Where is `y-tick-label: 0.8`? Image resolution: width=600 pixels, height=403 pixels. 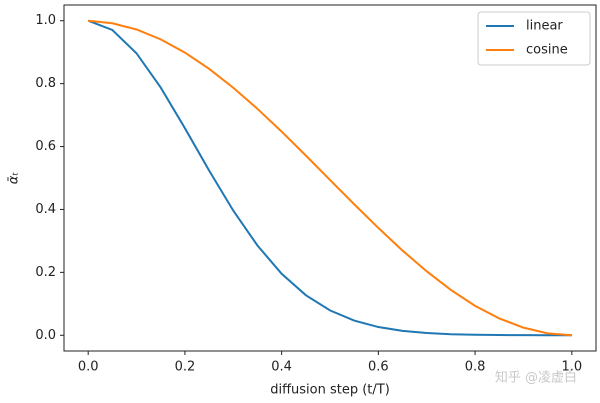 y-tick-label: 0.8 is located at coordinates (45, 83).